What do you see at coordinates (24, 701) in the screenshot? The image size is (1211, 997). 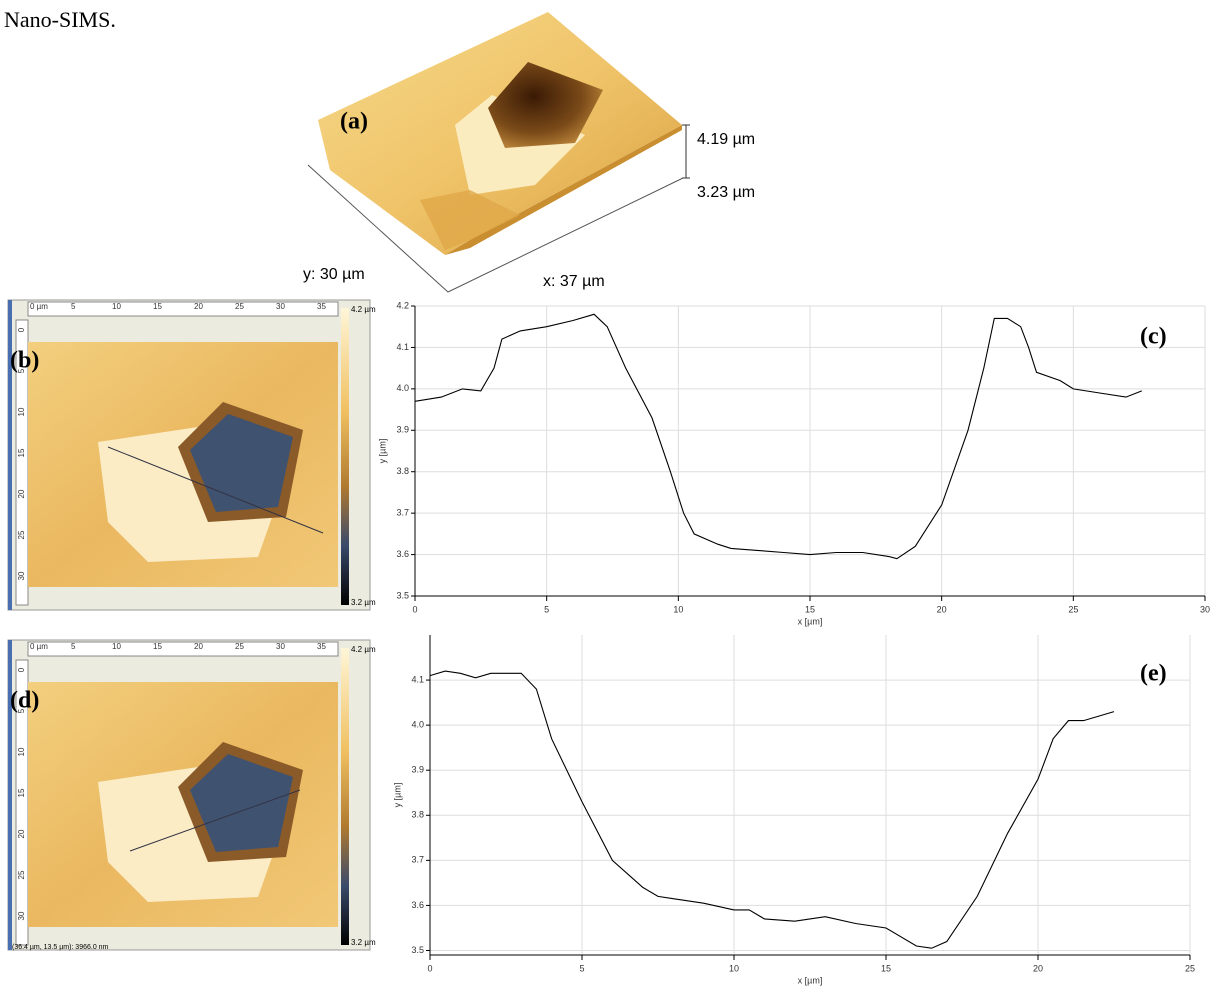 I see `panel-label: (d)` at bounding box center [24, 701].